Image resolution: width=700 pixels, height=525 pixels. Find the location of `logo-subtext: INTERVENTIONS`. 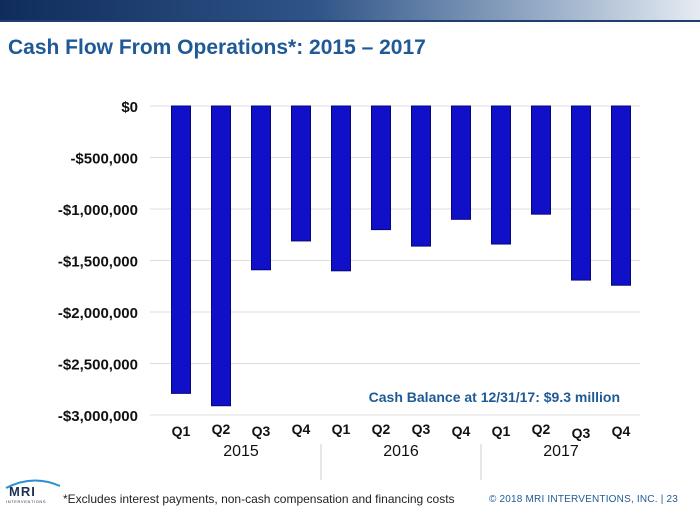

logo-subtext: INTERVENTIONS is located at coordinates (26, 501).